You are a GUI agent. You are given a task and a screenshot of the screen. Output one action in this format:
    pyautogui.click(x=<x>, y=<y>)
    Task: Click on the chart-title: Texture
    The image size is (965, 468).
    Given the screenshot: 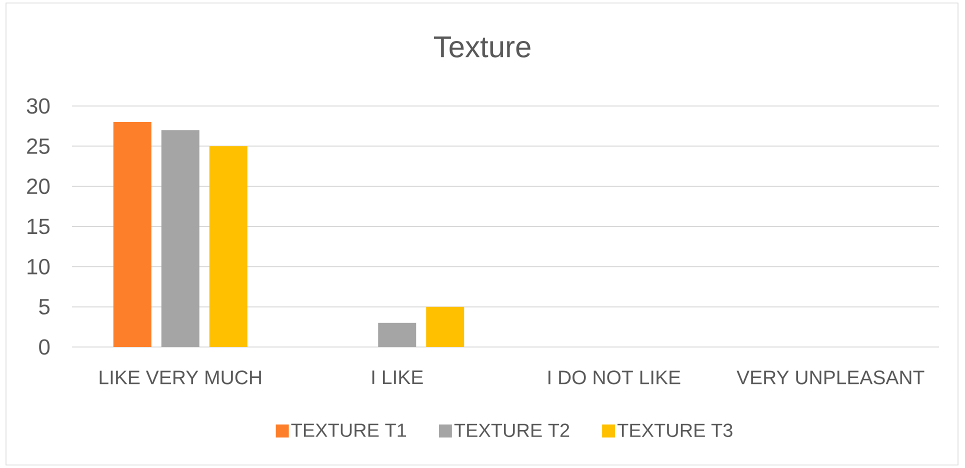 What is the action you would take?
    pyautogui.click(x=482, y=47)
    